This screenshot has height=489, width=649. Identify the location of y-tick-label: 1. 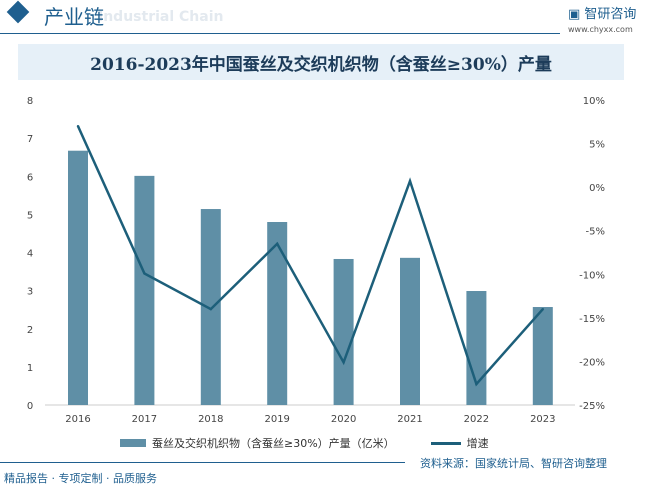
(30, 368).